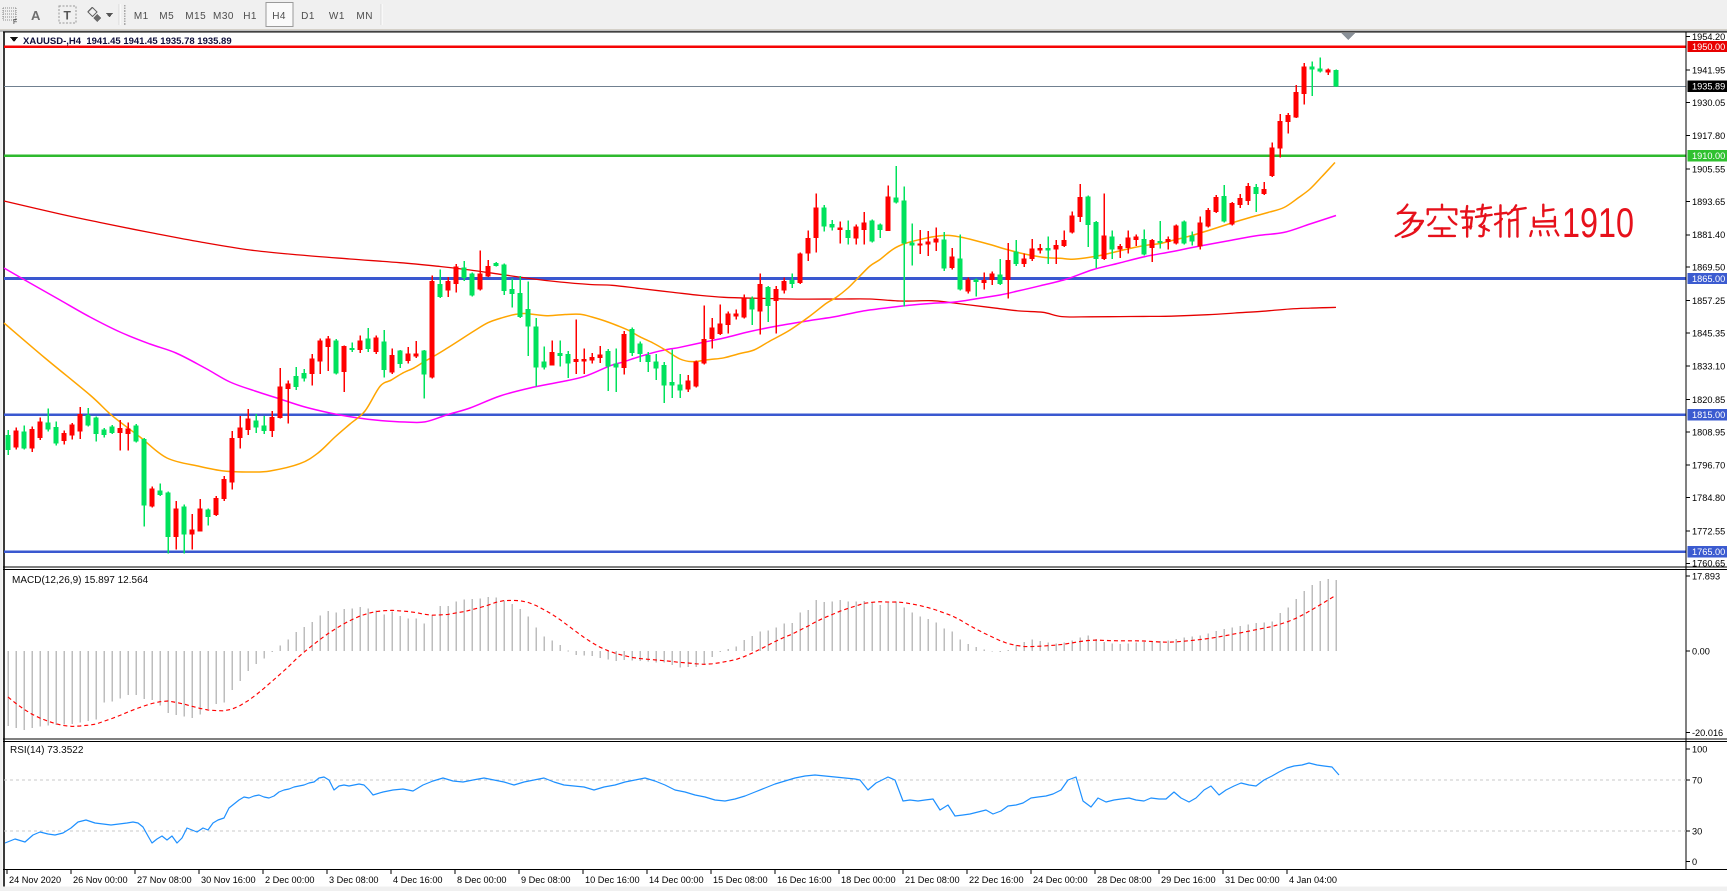  What do you see at coordinates (1708, 367) in the screenshot?
I see `svg-text: 1833.10` at bounding box center [1708, 367].